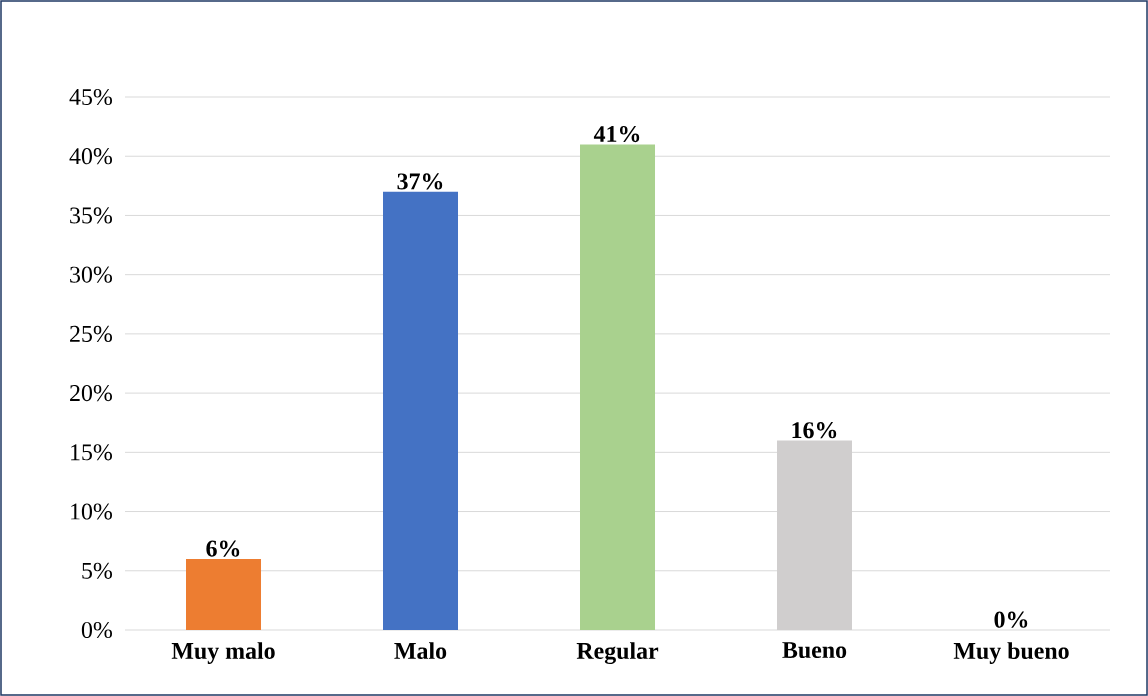 Image resolution: width=1148 pixels, height=696 pixels. I want to click on y-tick-label: 0%, so click(97, 630).